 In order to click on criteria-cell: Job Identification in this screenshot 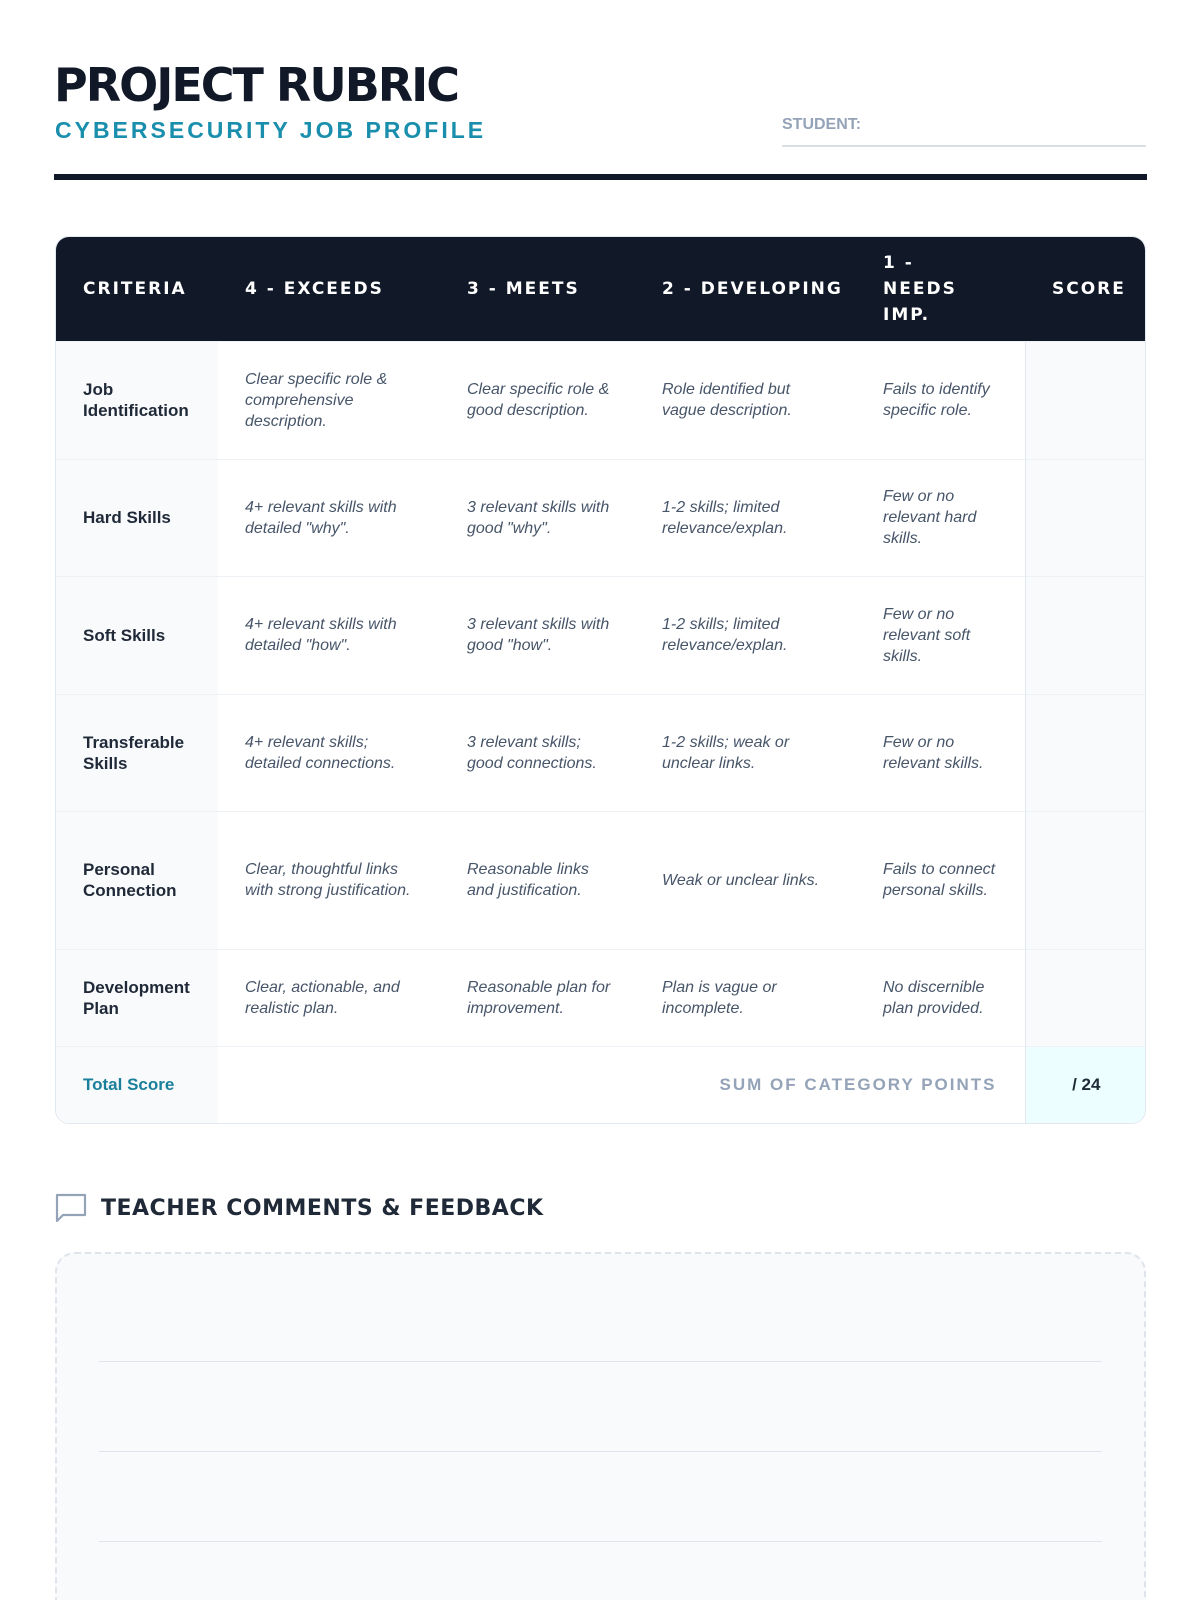, I will do `click(137, 399)`.